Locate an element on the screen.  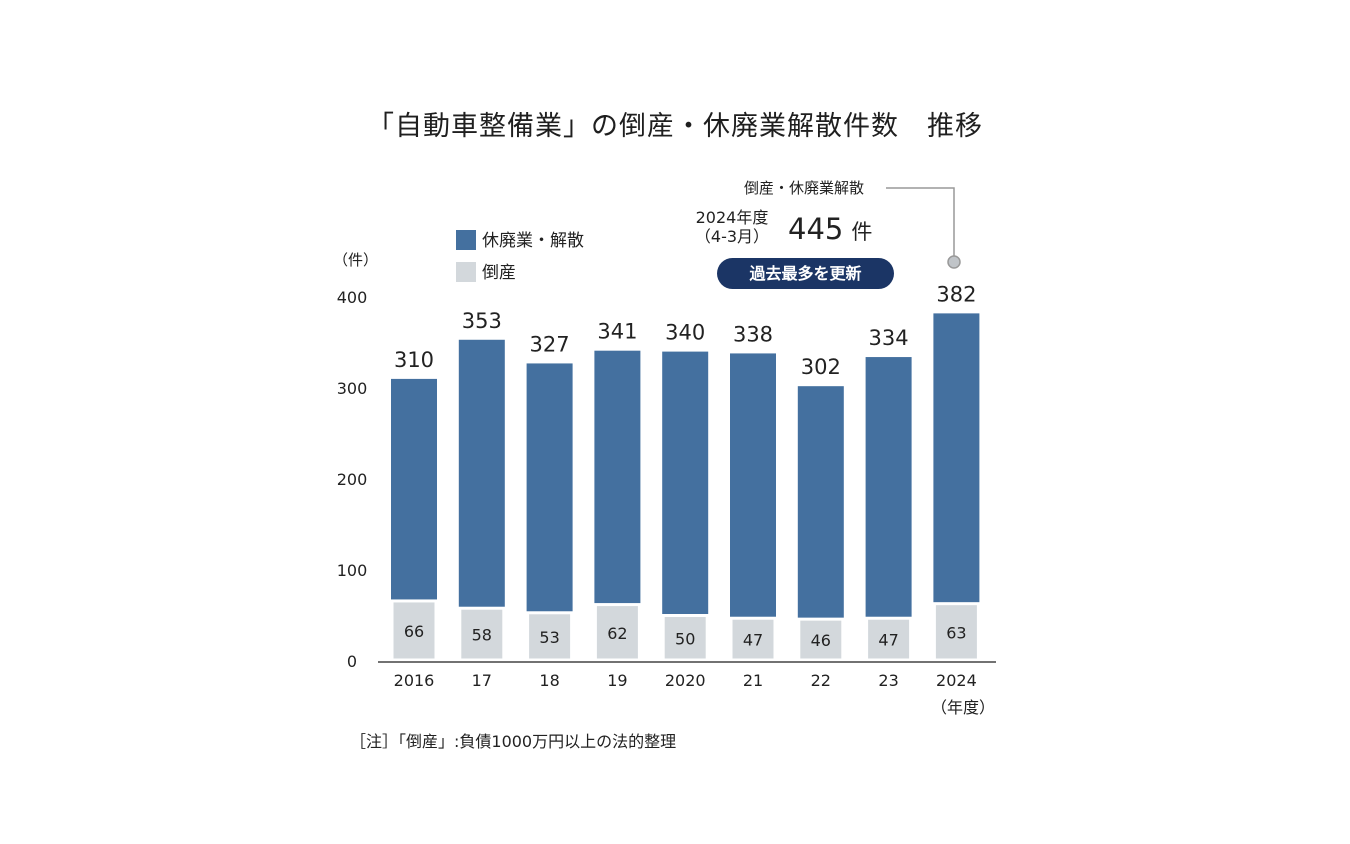
callout-unit: 件 is located at coordinates (862, 232).